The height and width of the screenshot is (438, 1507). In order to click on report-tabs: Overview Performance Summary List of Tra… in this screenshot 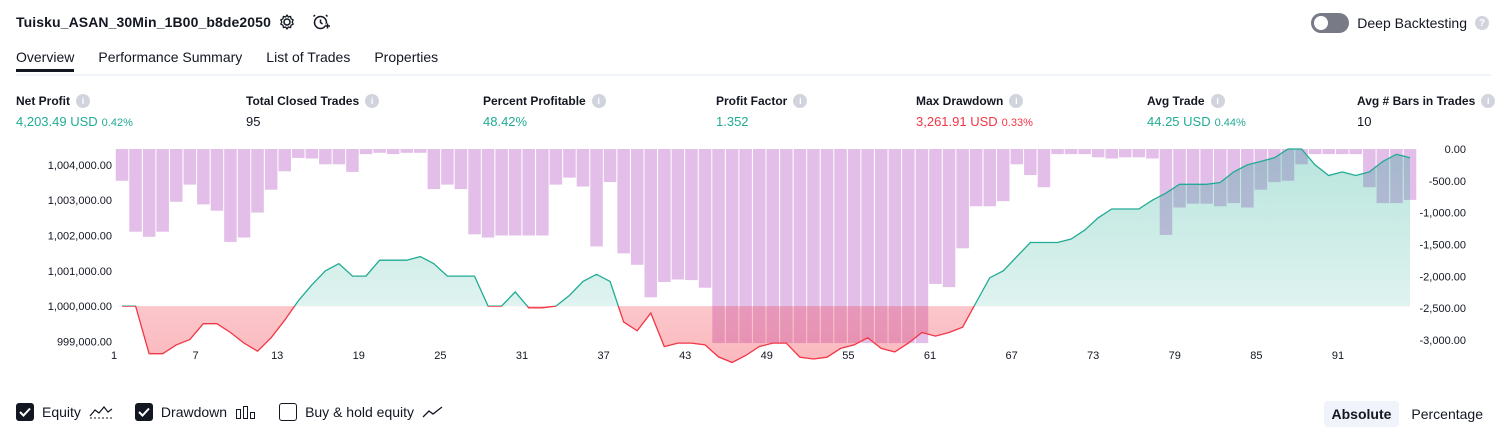, I will do `click(227, 60)`.